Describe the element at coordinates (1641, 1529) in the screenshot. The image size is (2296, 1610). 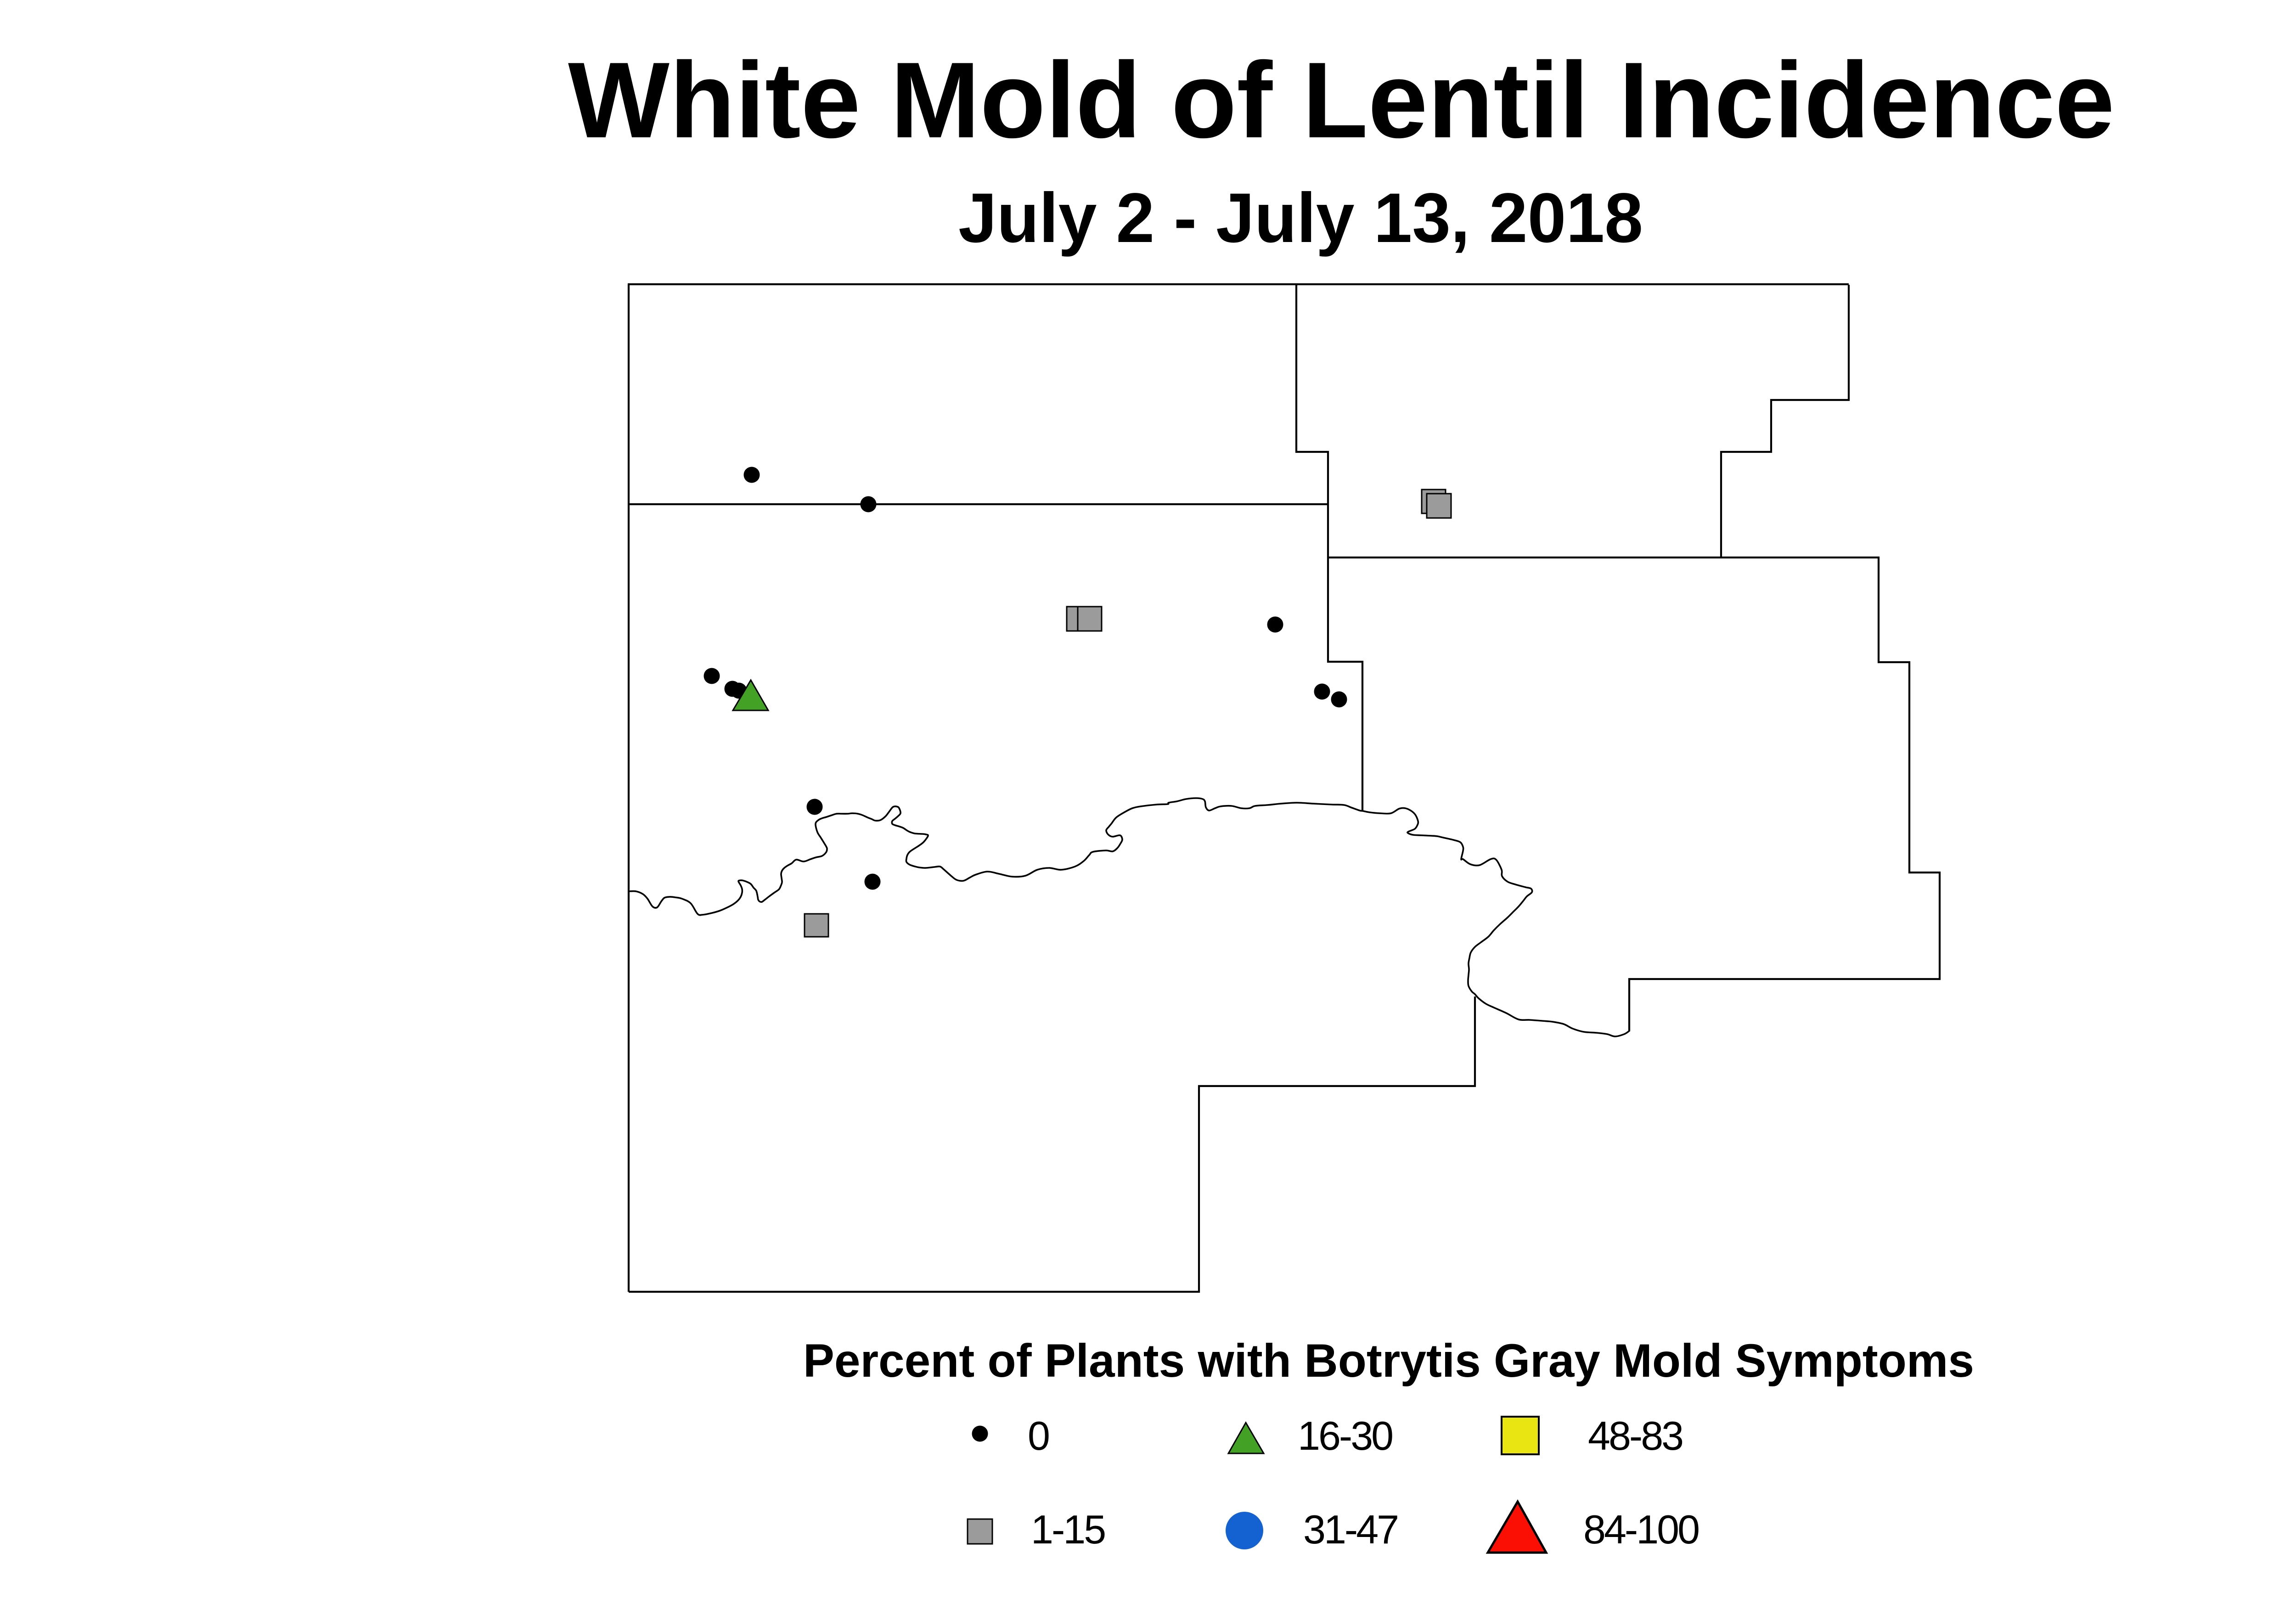
I see `svg-text: 84-100` at that location.